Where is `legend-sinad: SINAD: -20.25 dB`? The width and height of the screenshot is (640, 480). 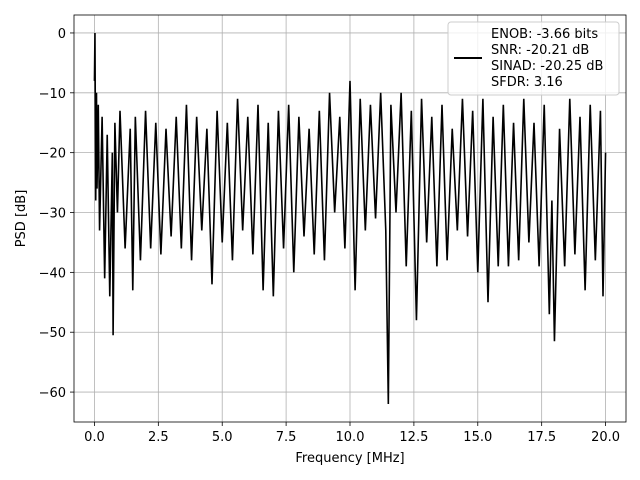 legend-sinad: SINAD: -20.25 dB is located at coordinates (547, 66).